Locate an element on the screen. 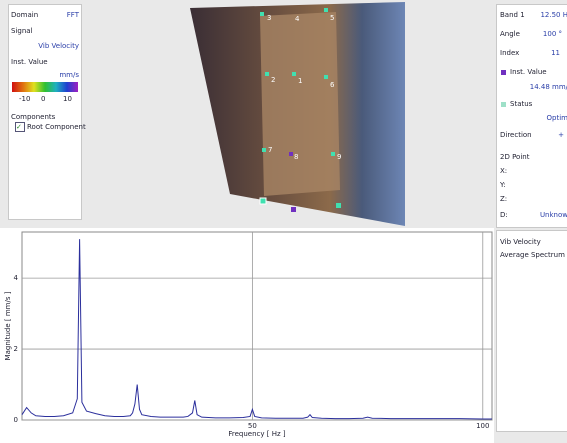  point-label: 8 is located at coordinates (296, 157).